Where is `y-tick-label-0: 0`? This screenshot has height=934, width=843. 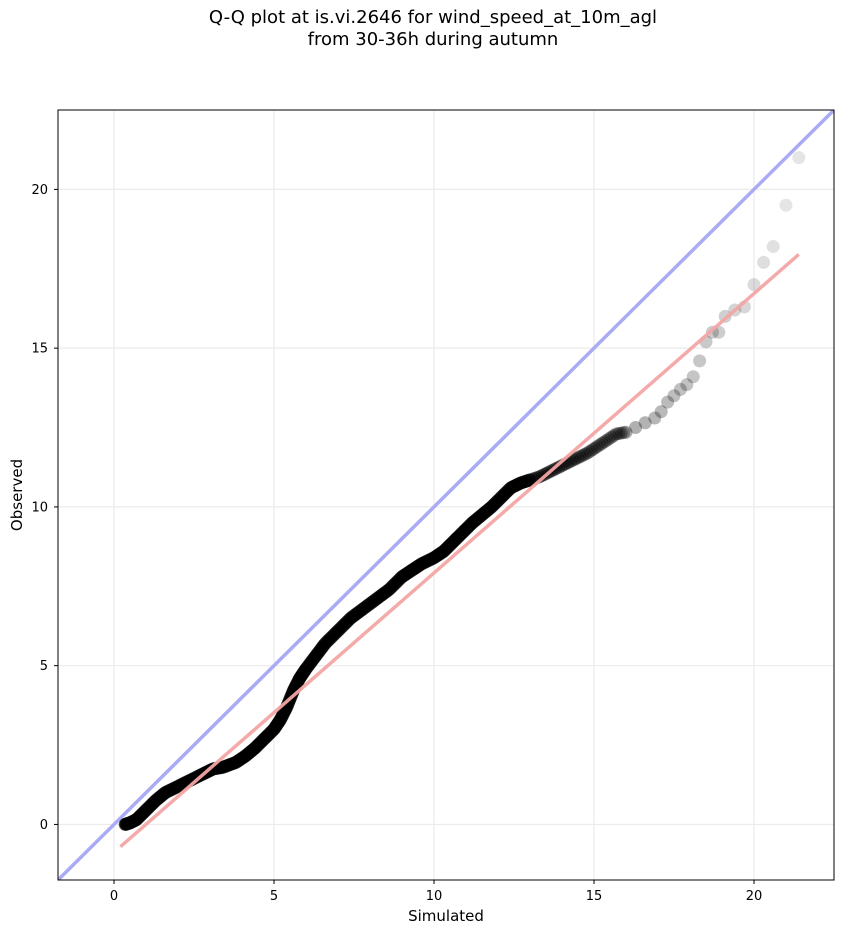
y-tick-label-0: 0 is located at coordinates (44, 825).